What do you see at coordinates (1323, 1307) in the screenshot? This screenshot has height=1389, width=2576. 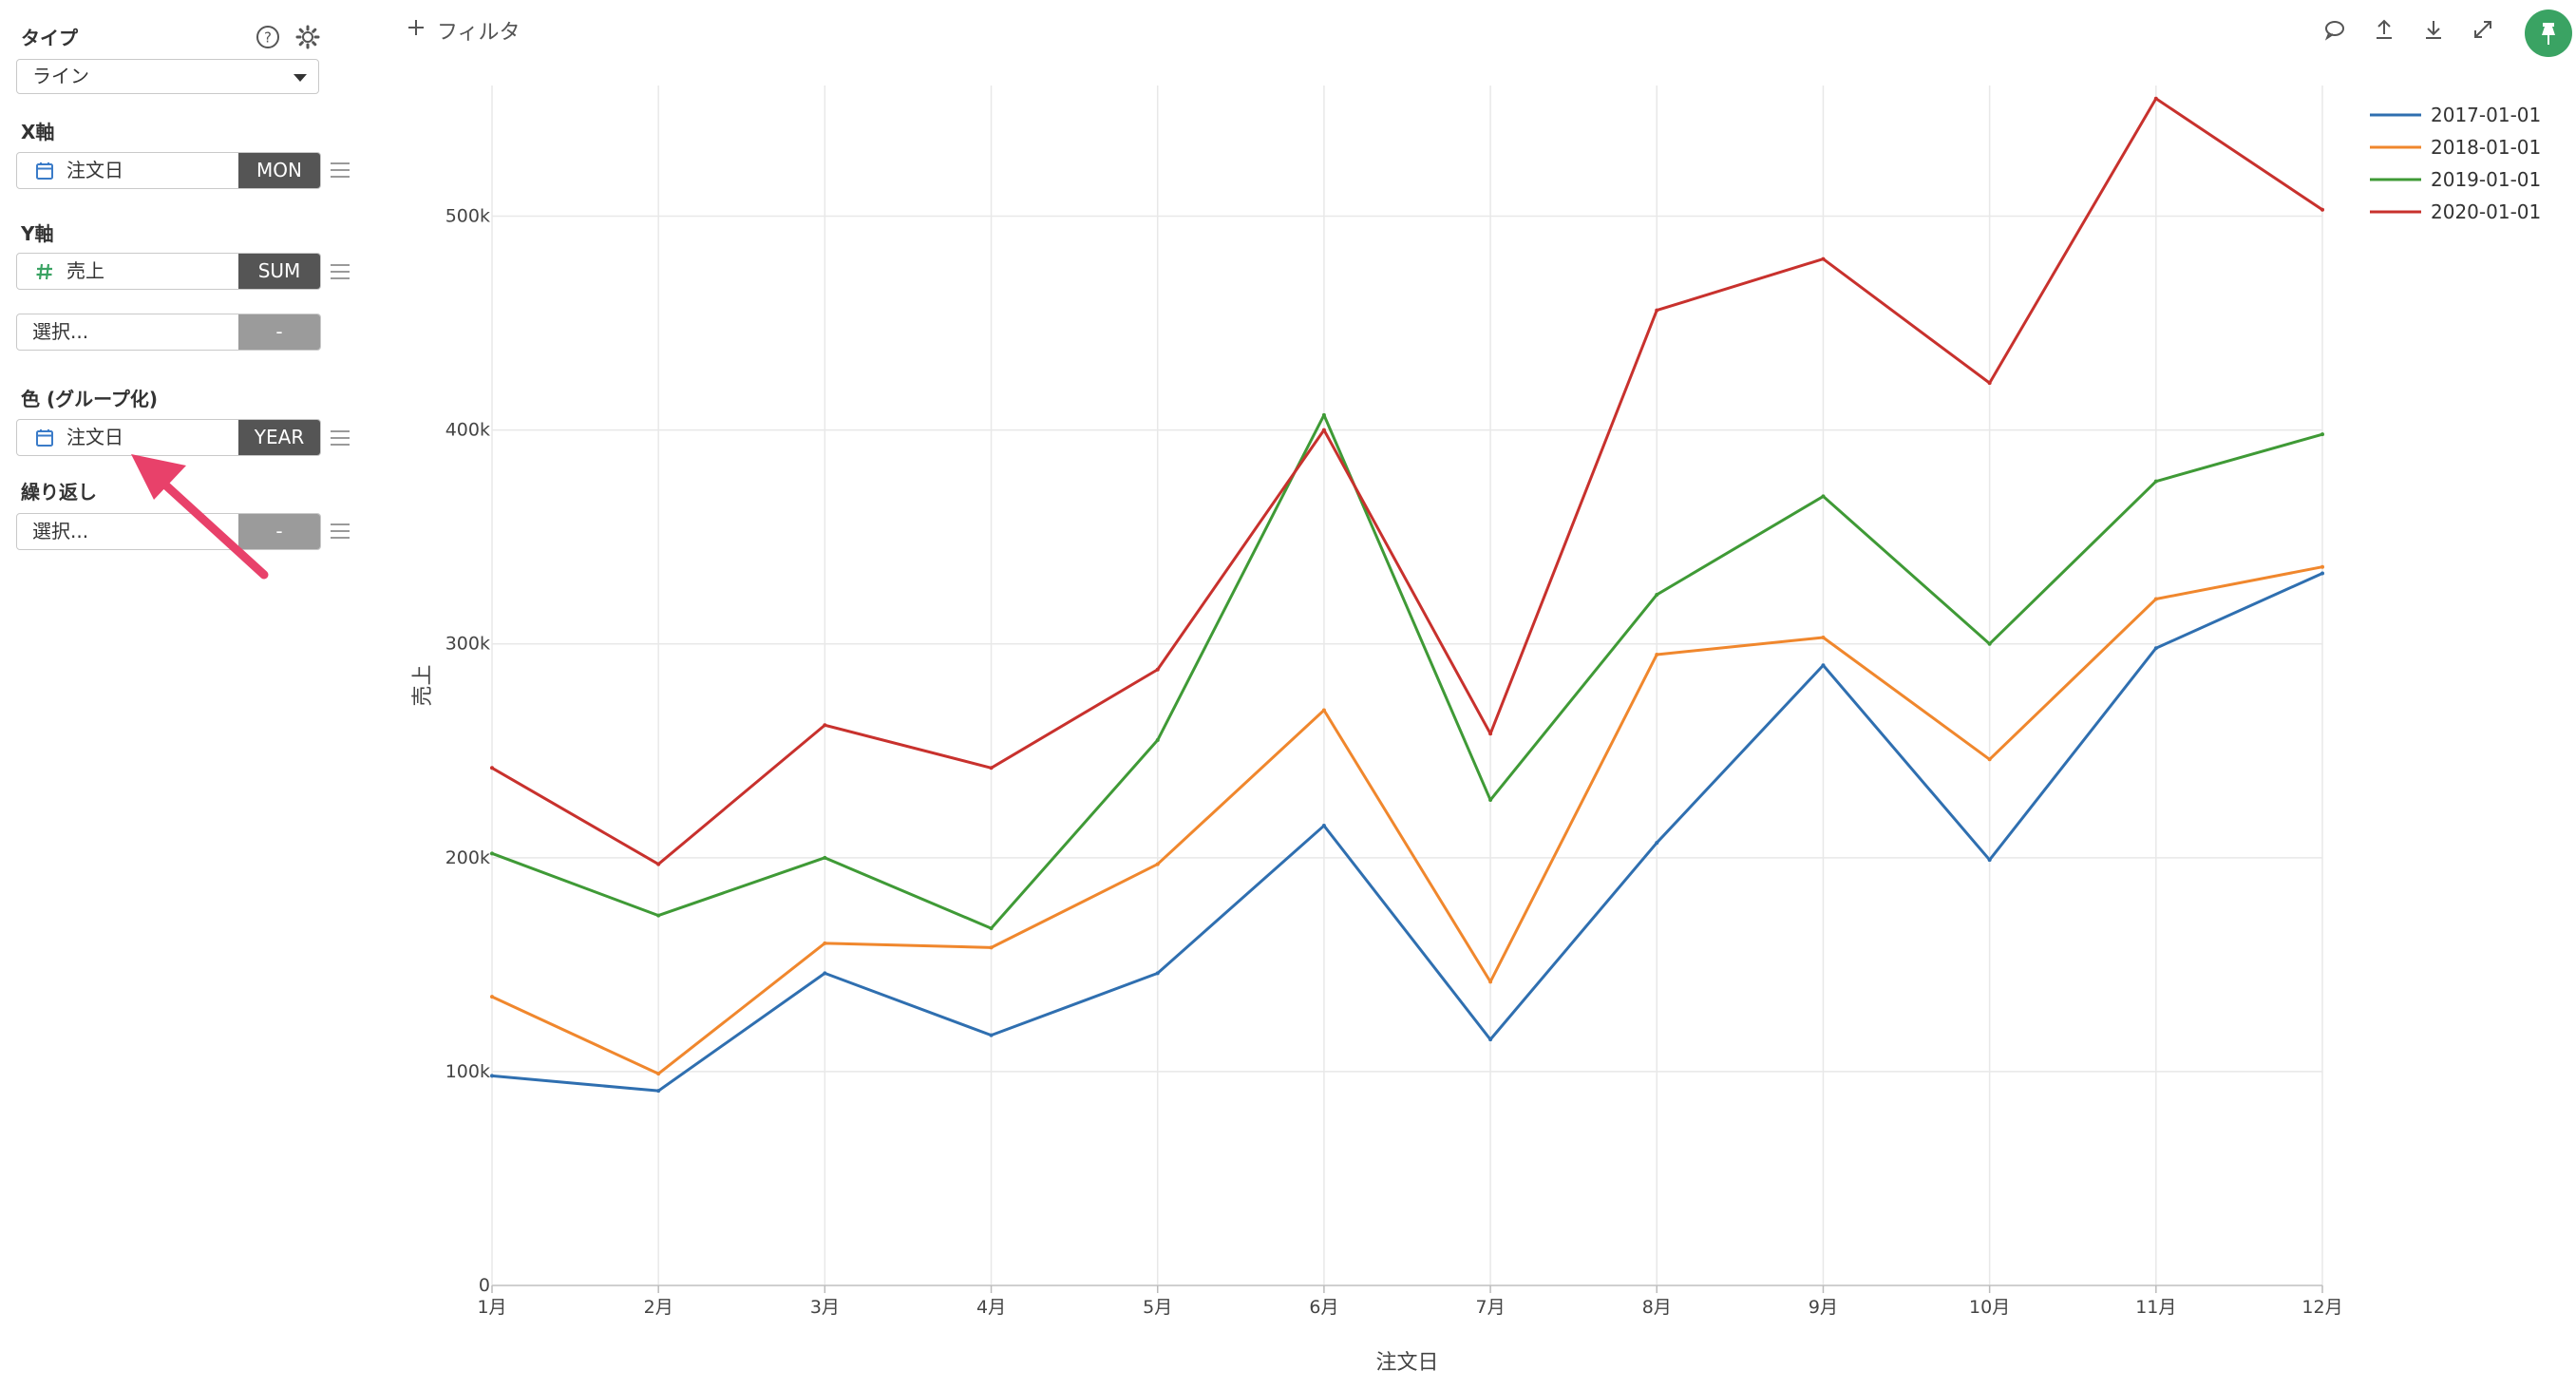 I see `x-tick-label: 6月` at bounding box center [1323, 1307].